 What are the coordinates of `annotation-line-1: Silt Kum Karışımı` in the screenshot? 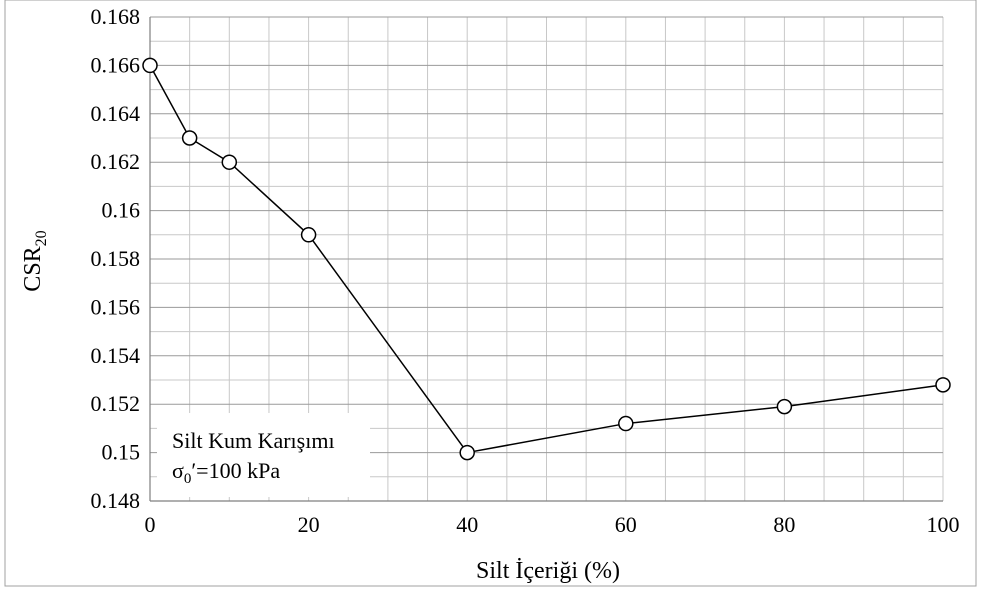 It's located at (253, 440).